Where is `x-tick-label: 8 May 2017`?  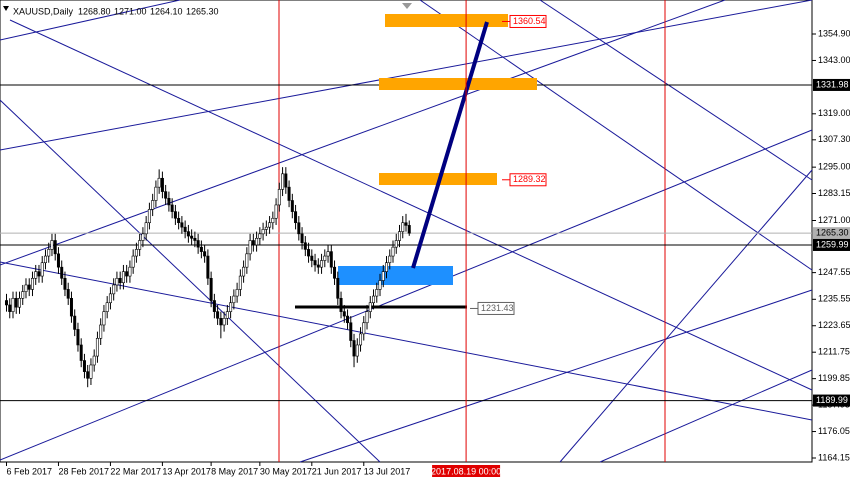
x-tick-label: 8 May 2017 is located at coordinates (234, 471).